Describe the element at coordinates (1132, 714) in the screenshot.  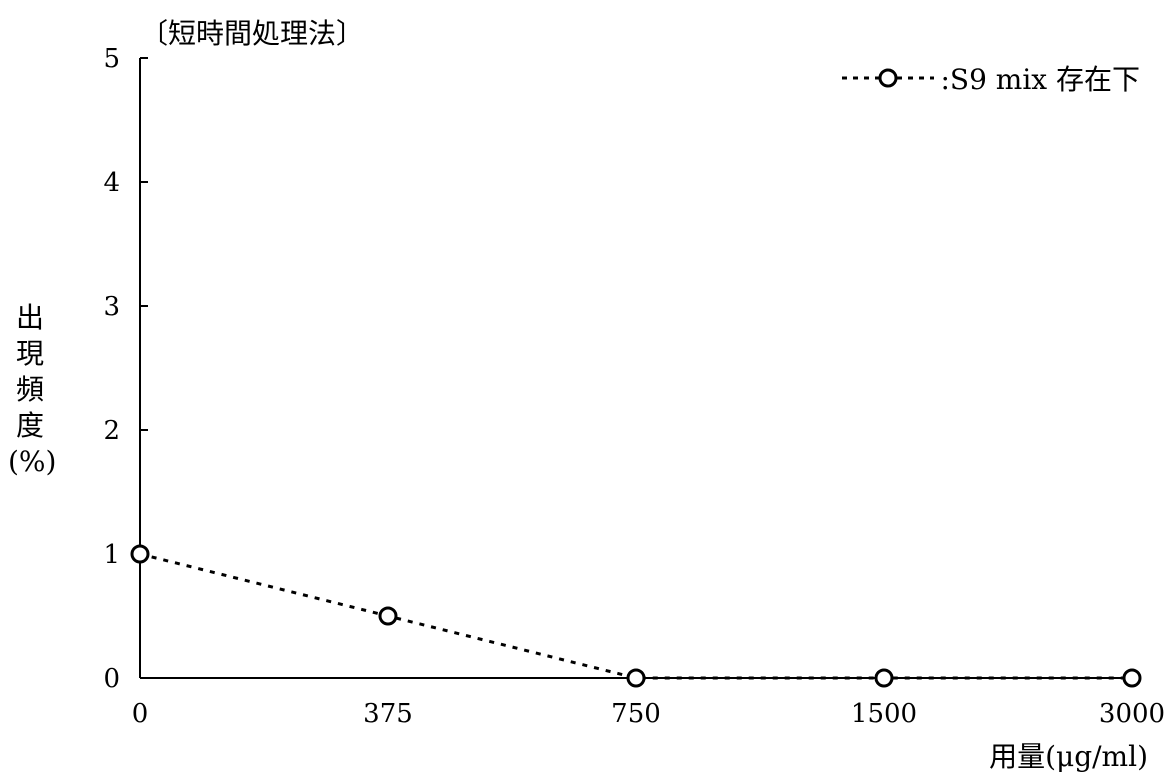
I see `x-tick-label: 3000` at that location.